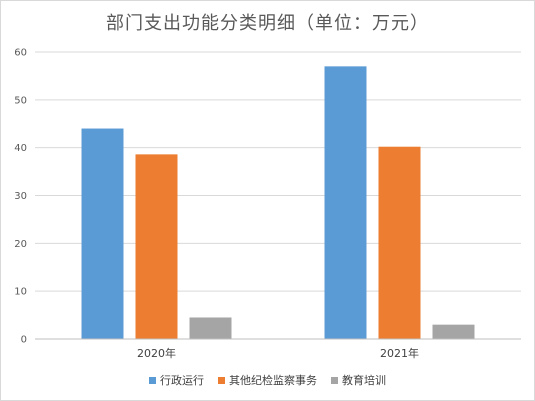 The image size is (535, 401). I want to click on y-tick-label: 40, so click(20, 148).